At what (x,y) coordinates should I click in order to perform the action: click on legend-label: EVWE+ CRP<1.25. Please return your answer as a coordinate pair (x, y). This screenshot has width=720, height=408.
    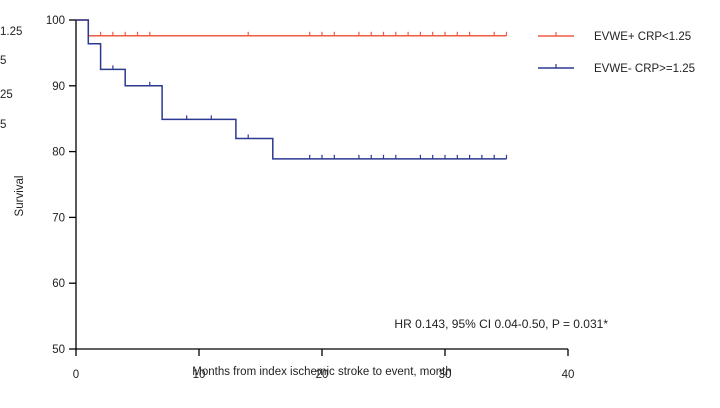
    Looking at the image, I should click on (642, 37).